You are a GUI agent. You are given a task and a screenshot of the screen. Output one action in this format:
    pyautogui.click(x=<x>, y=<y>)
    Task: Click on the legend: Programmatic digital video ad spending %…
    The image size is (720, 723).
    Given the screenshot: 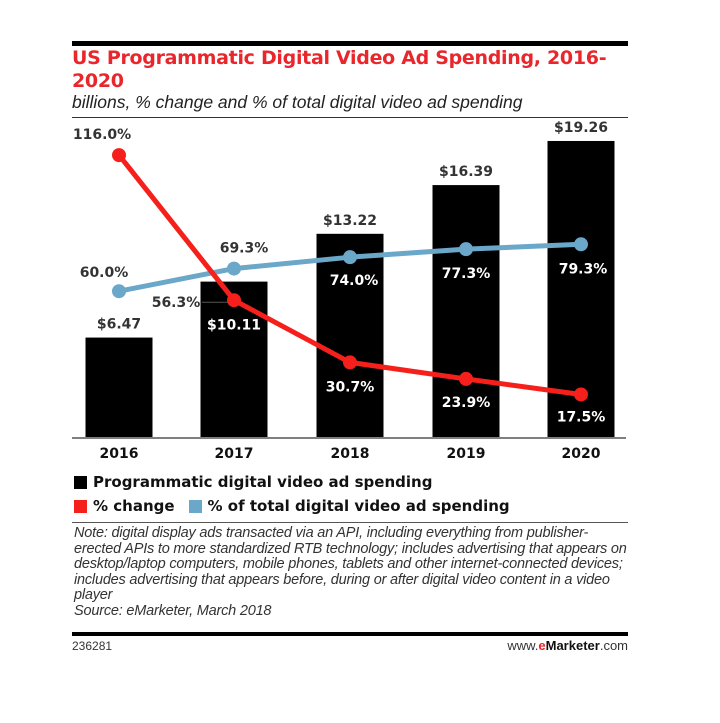 What is the action you would take?
    pyautogui.click(x=292, y=494)
    